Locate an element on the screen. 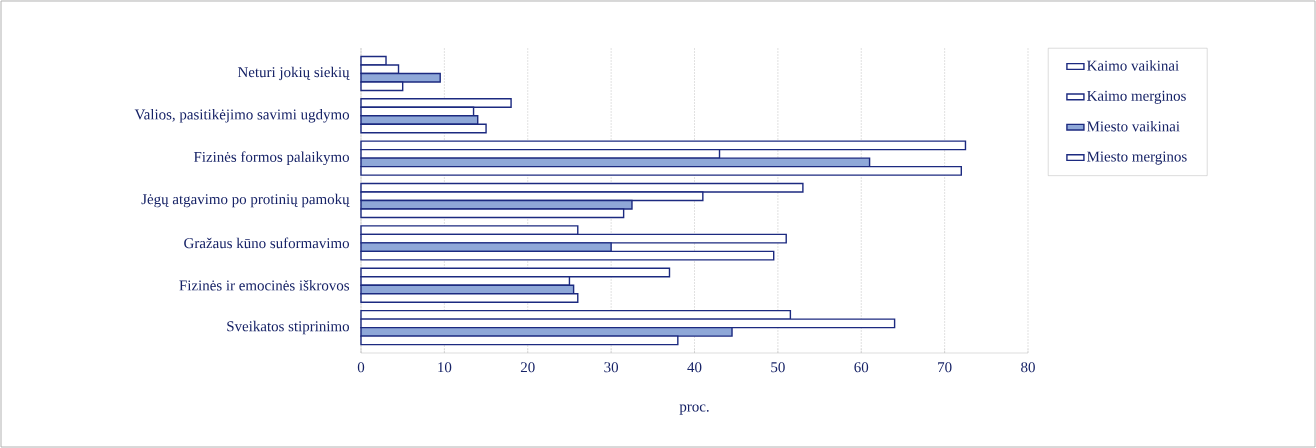 The height and width of the screenshot is (448, 1316). y-tick-label: Gražaus kūno suformavimo is located at coordinates (267, 243).